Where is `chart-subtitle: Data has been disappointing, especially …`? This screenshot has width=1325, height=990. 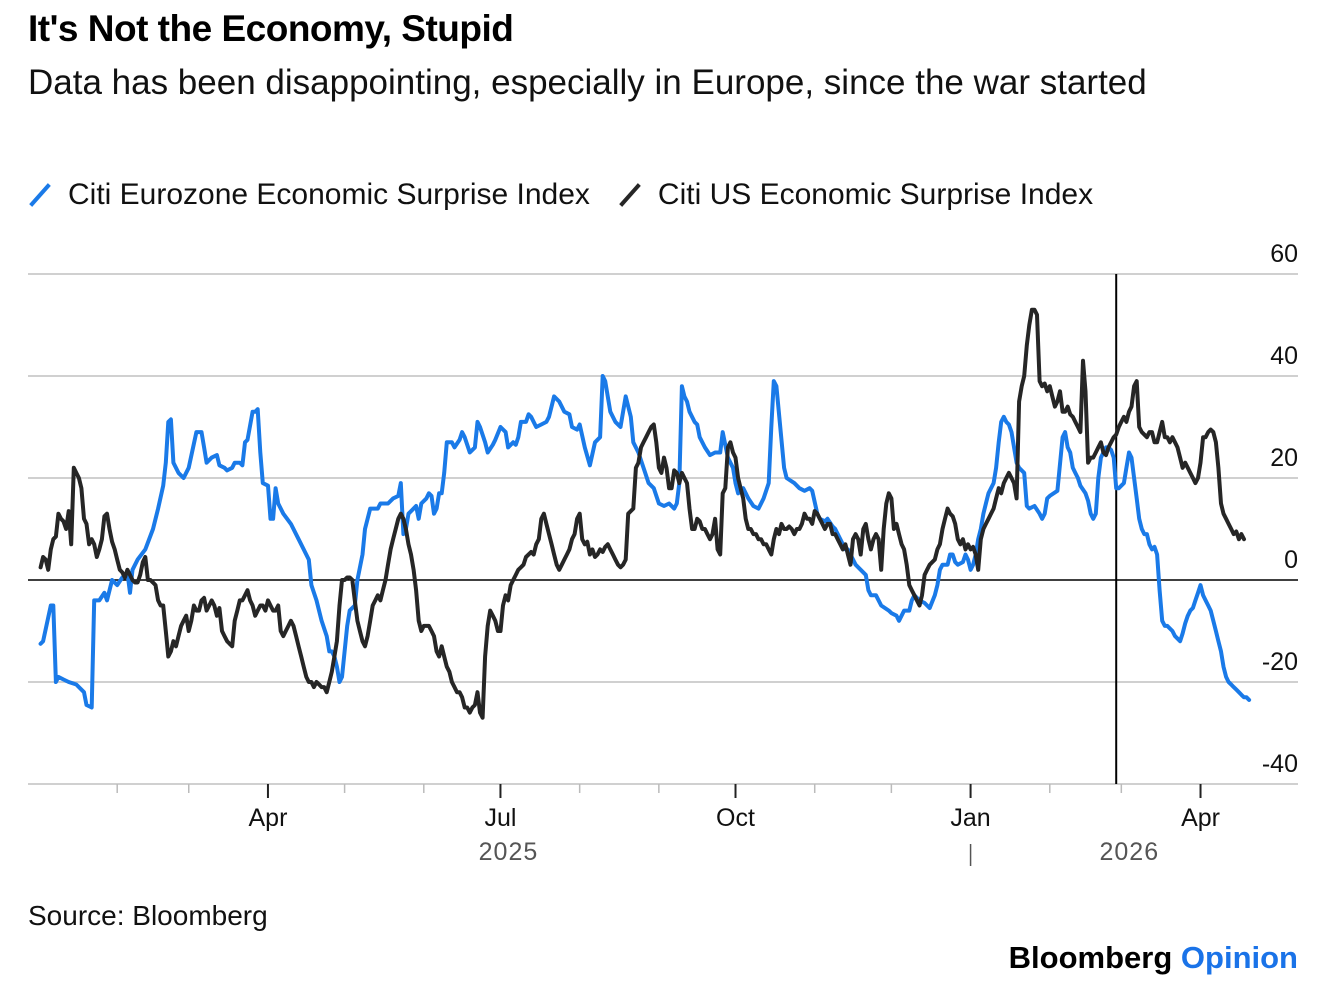
chart-subtitle: Data has been disappointing, especially … is located at coordinates (587, 82).